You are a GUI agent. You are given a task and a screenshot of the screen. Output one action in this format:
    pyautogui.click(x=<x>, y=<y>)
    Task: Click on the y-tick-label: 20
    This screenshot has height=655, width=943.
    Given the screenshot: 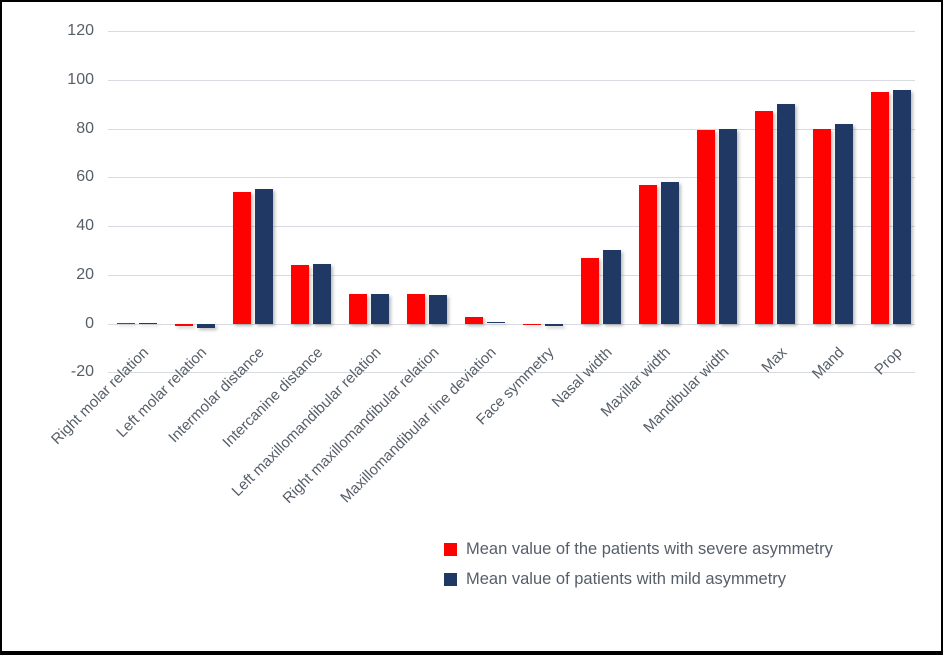 What is the action you would take?
    pyautogui.click(x=85, y=274)
    